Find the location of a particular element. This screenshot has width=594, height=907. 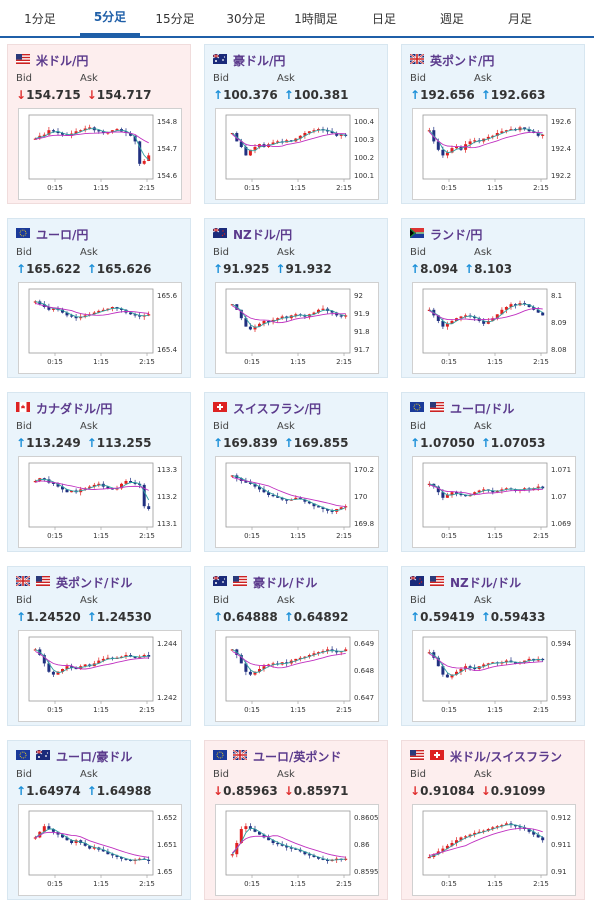

pair-name: ユーロ/ドル is located at coordinates (482, 408).